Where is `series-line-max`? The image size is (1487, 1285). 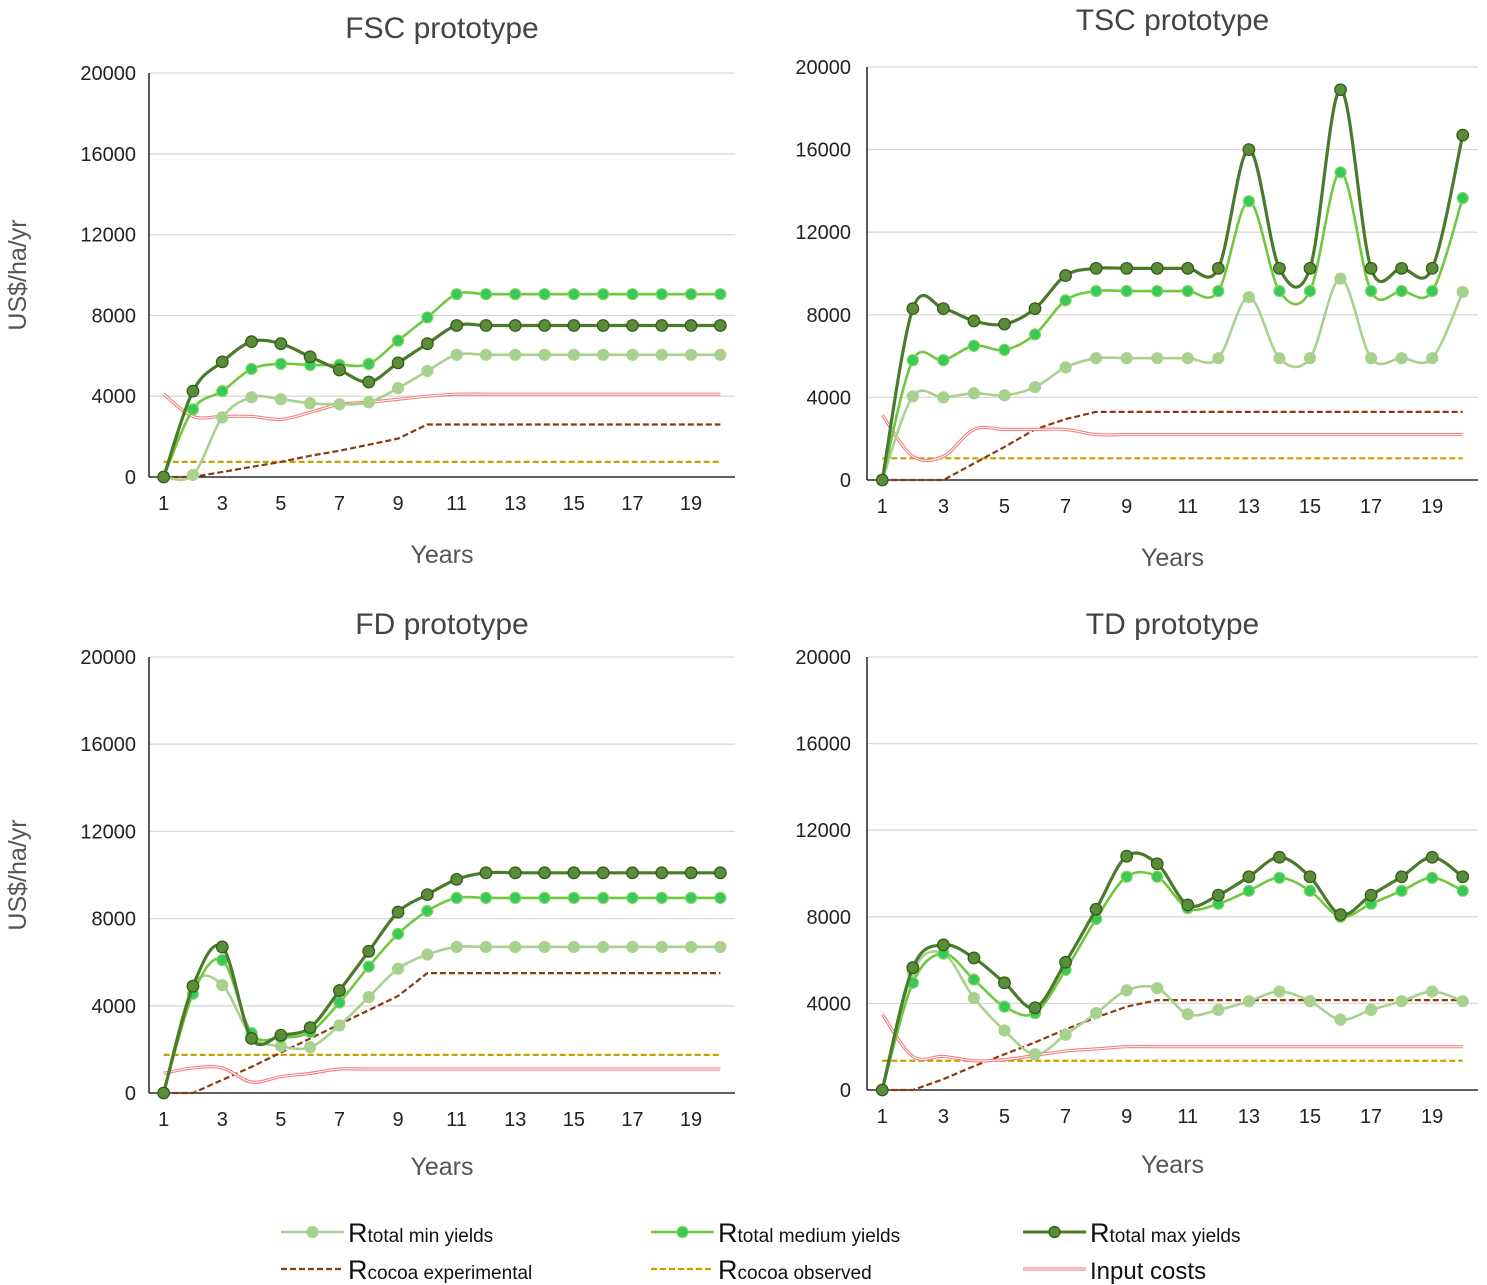
series-line-max is located at coordinates (1172, 971).